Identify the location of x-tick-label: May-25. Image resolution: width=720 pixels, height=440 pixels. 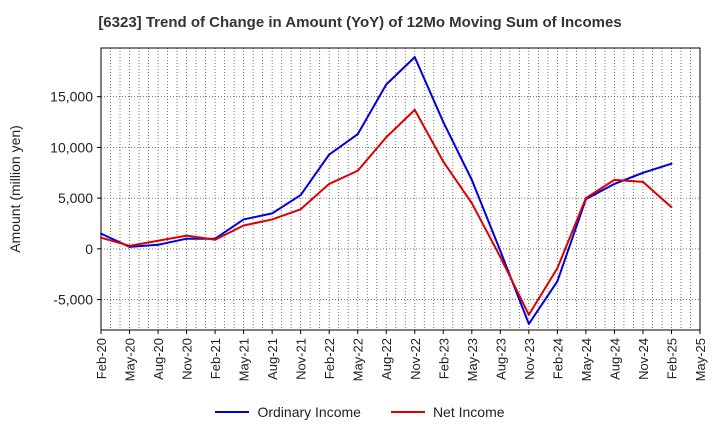
(700, 359).